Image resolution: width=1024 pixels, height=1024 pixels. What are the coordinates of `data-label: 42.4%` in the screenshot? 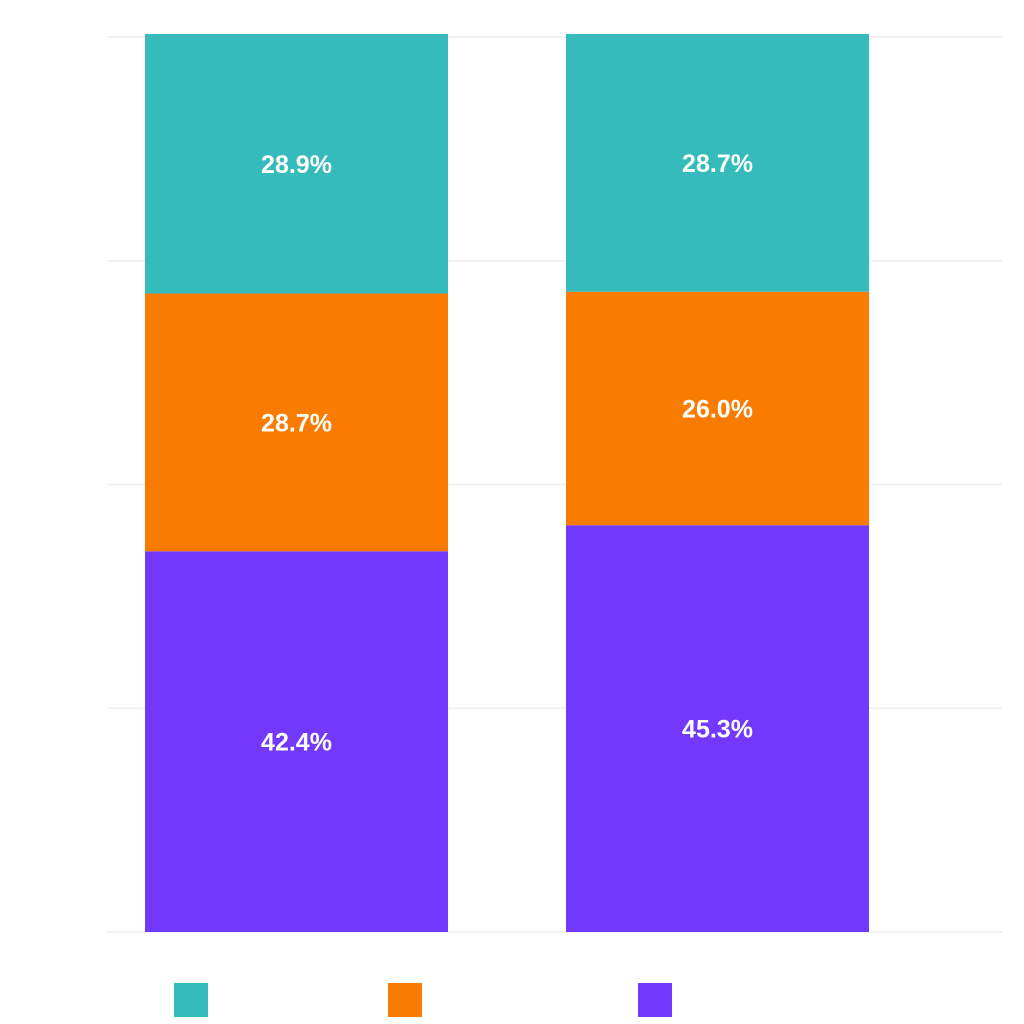 It's located at (296, 743).